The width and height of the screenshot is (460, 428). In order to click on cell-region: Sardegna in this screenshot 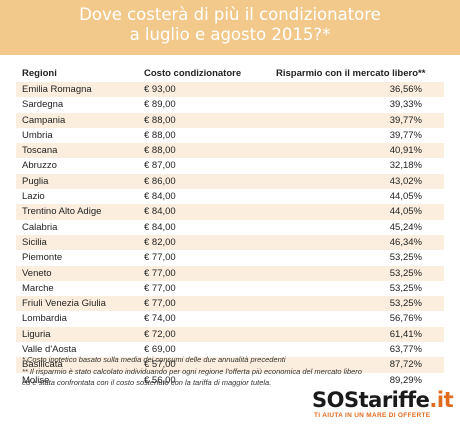, I will do `click(43, 105)`.